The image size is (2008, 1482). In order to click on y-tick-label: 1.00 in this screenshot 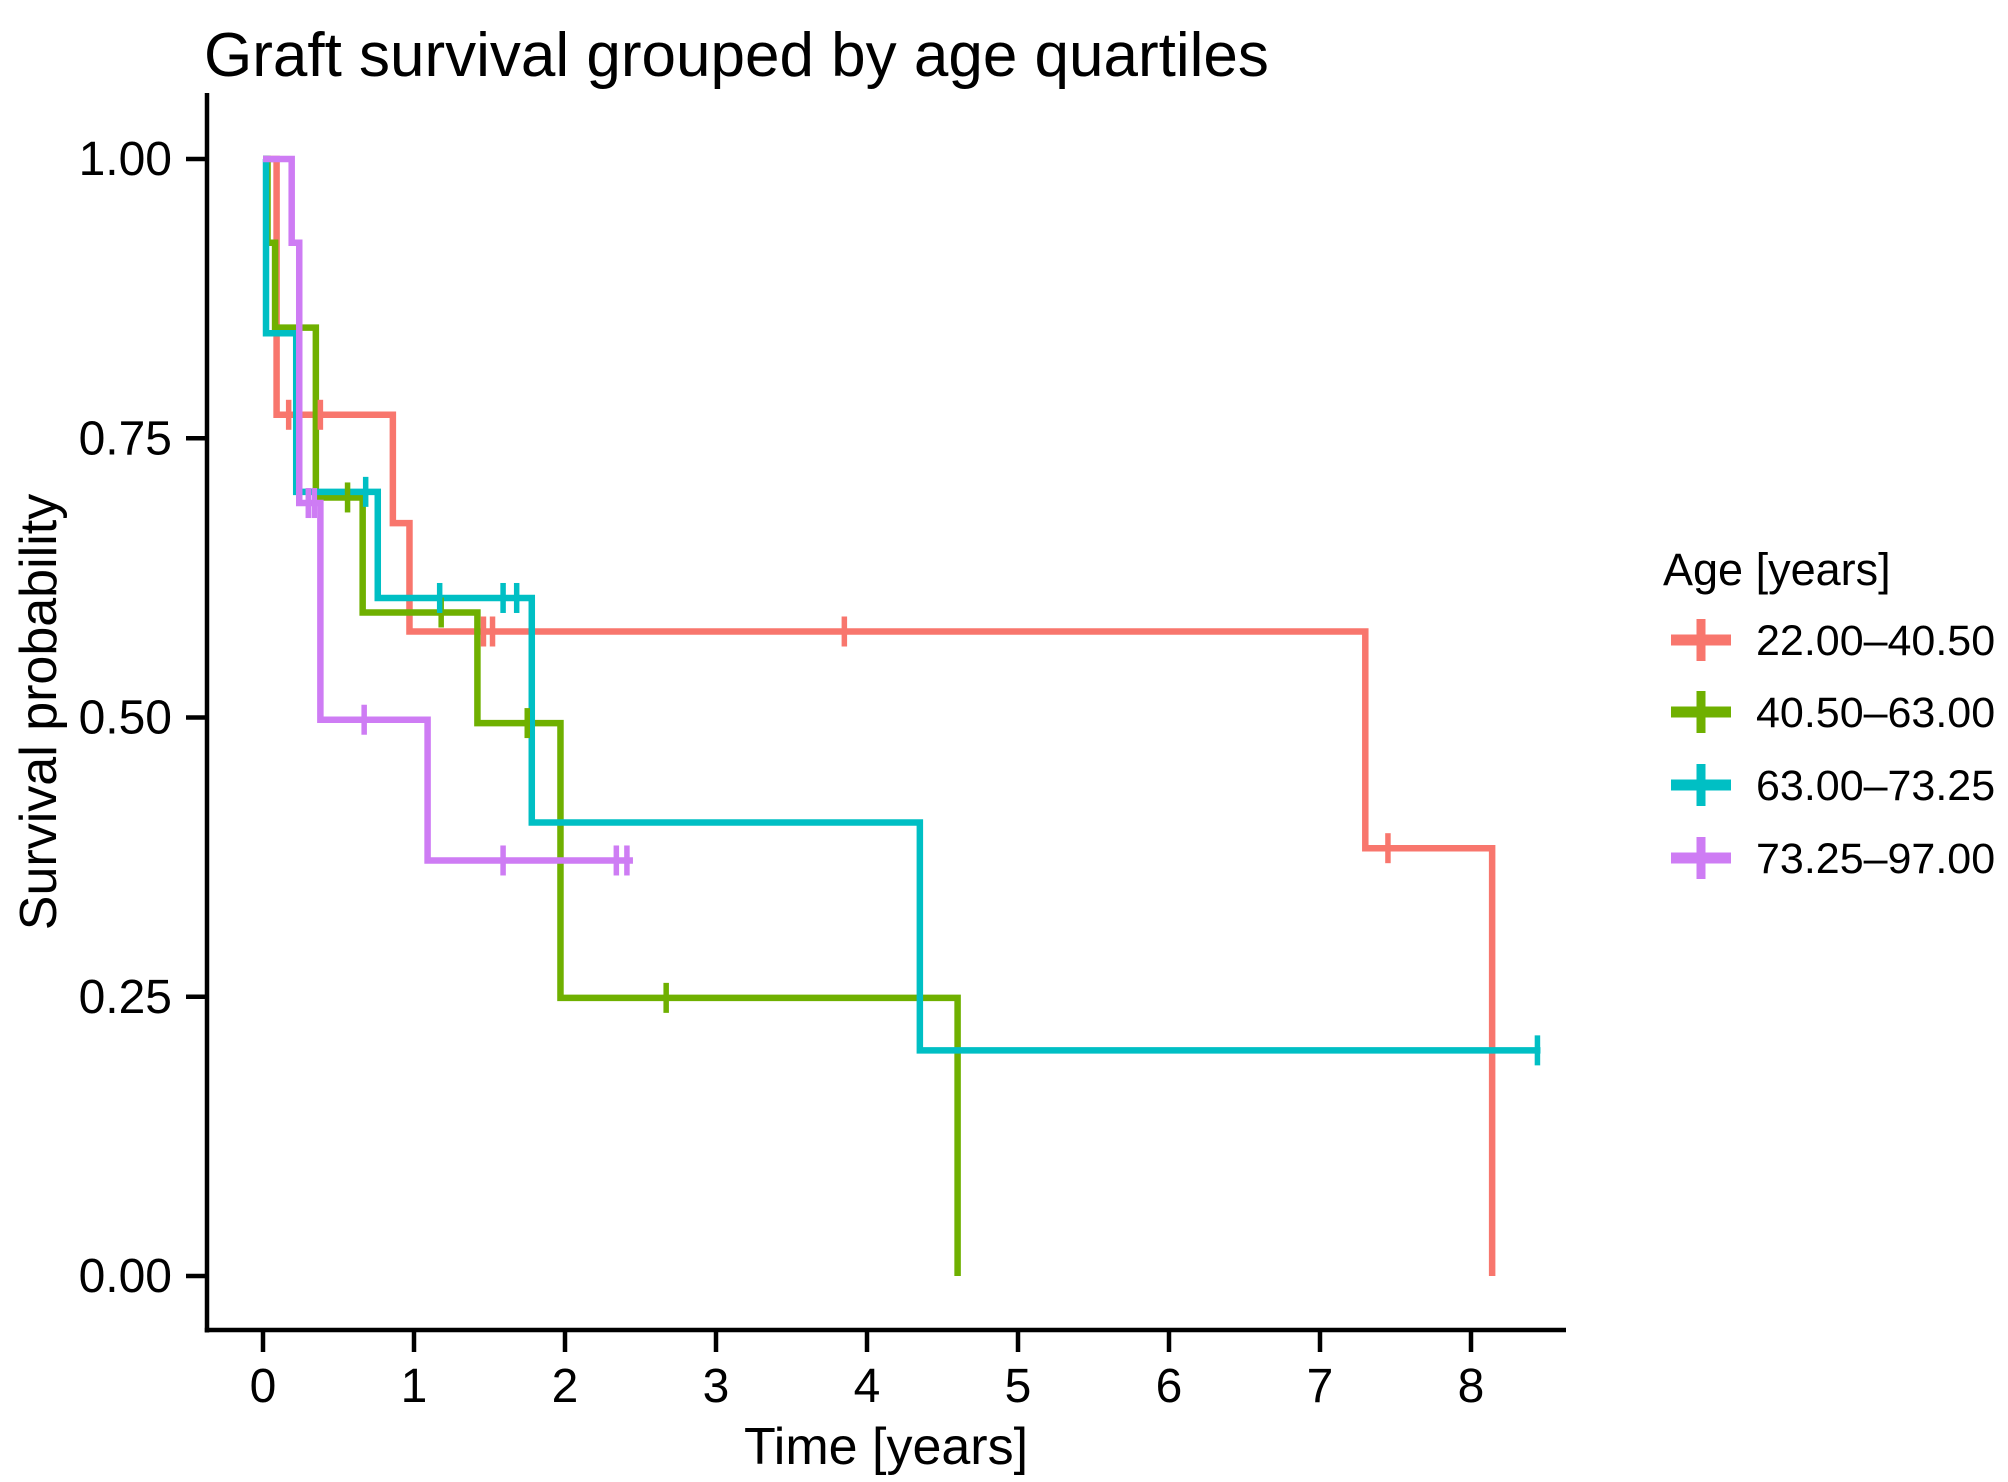, I will do `click(125, 159)`.